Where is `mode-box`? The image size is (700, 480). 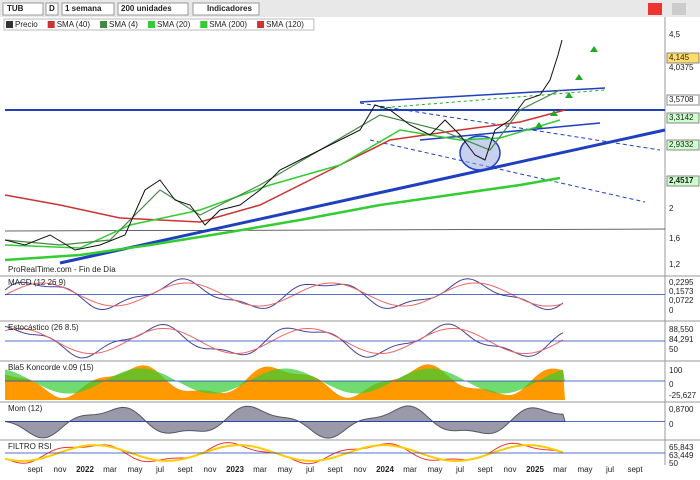 mode-box is located at coordinates (52, 9).